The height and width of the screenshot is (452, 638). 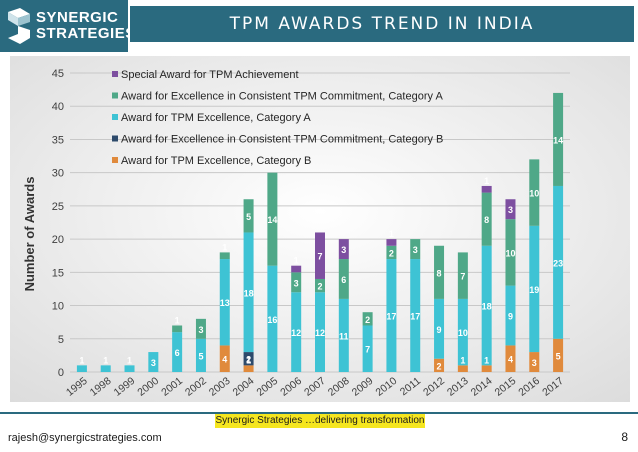 I want to click on logo-s-icon, so click(x=19, y=26).